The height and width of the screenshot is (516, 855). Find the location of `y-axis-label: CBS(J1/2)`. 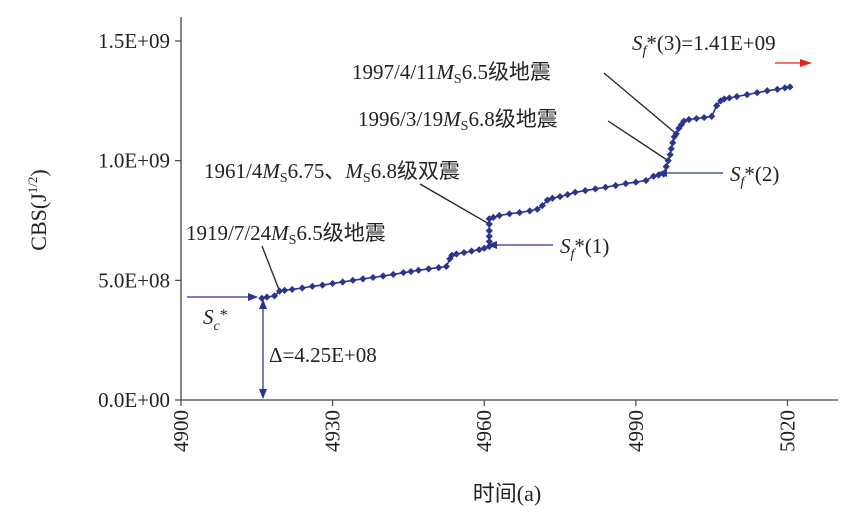

y-axis-label: CBS(J1/2) is located at coordinates (38, 209).